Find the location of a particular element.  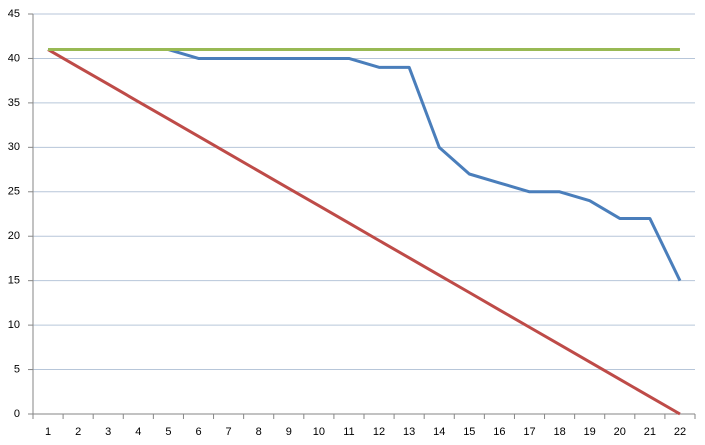

x-tick-label: 19 is located at coordinates (590, 432).